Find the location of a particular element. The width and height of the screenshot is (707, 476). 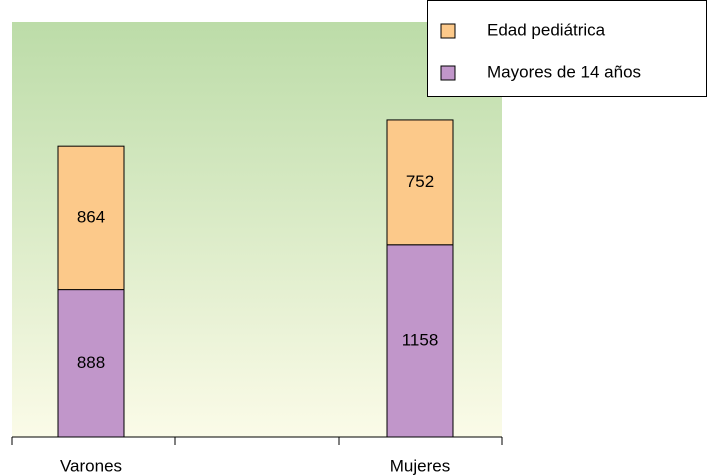

data-label: 752 is located at coordinates (420, 181).